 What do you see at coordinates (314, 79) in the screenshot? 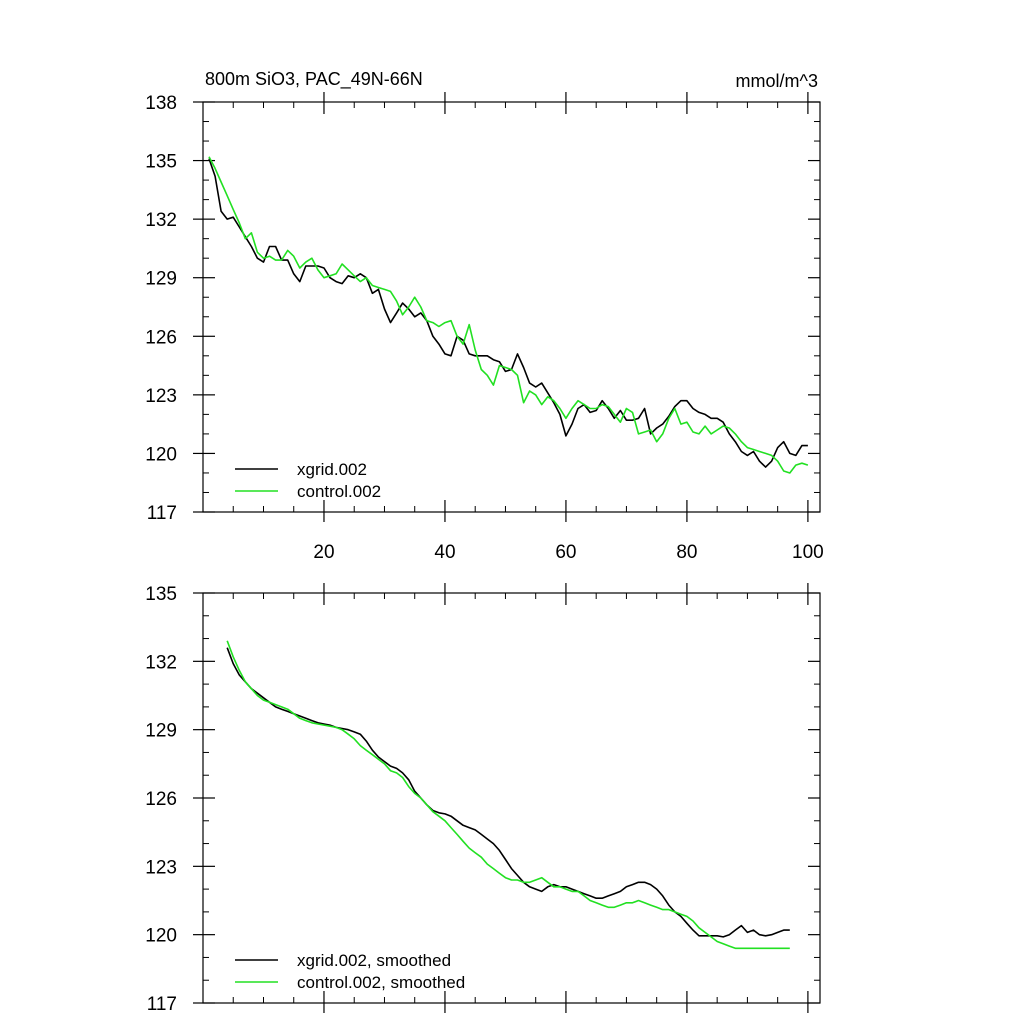
I see `chart-title: 800m SiO3, PAC_49N-66N` at bounding box center [314, 79].